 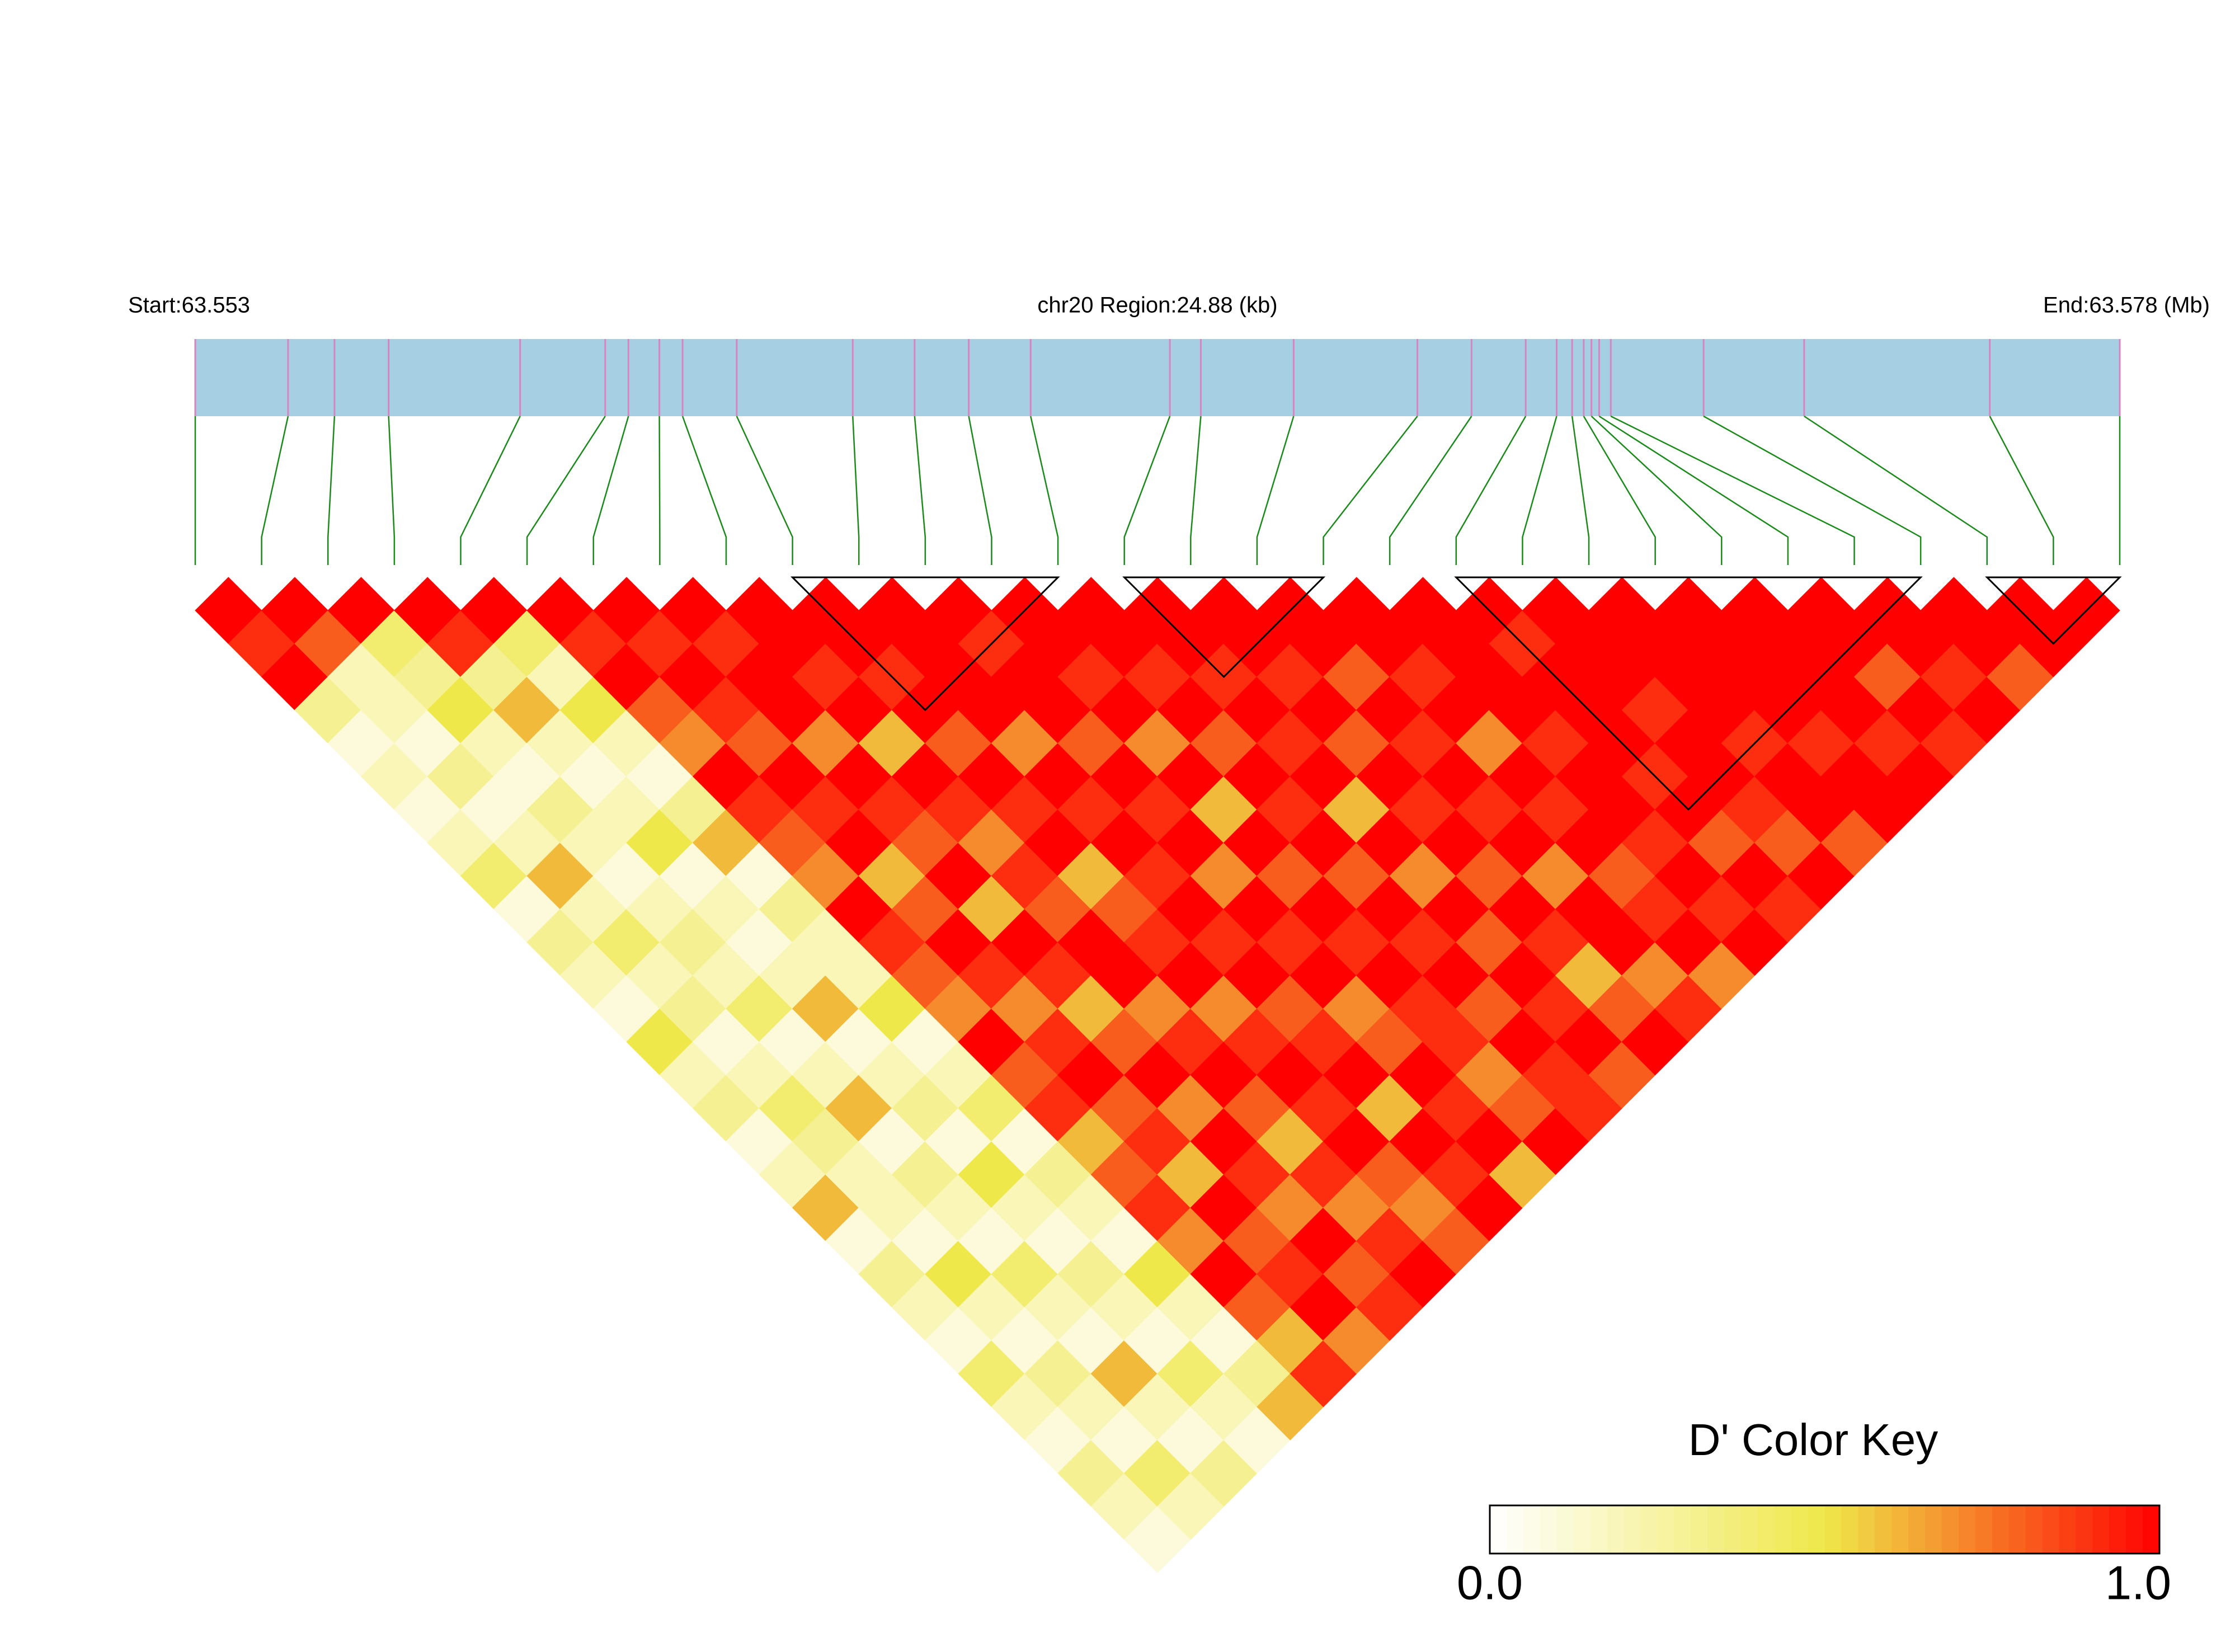 What do you see at coordinates (1157, 377) in the screenshot?
I see `region-bar` at bounding box center [1157, 377].